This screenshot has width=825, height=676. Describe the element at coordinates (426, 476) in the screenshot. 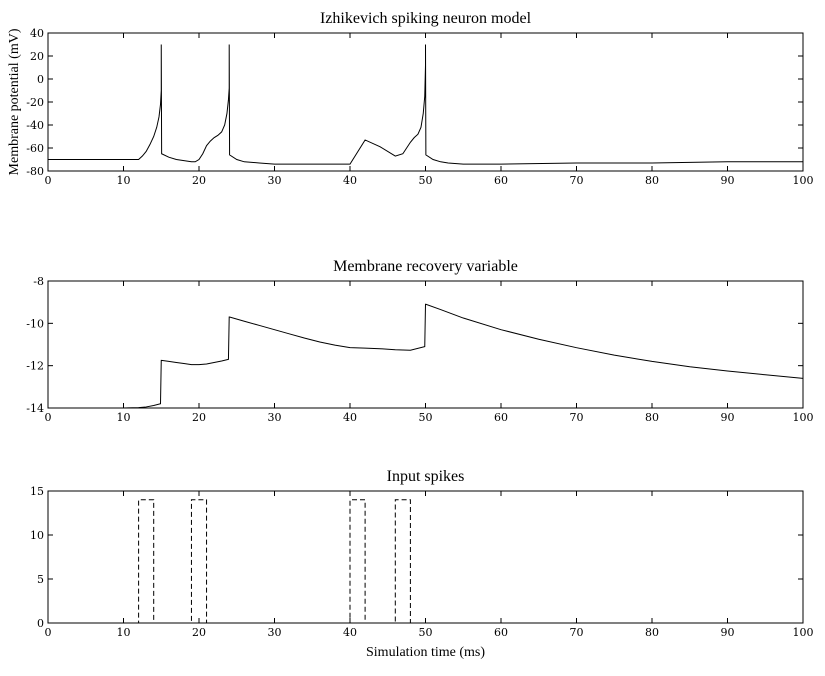

I see `chart-title: Input spikes` at that location.